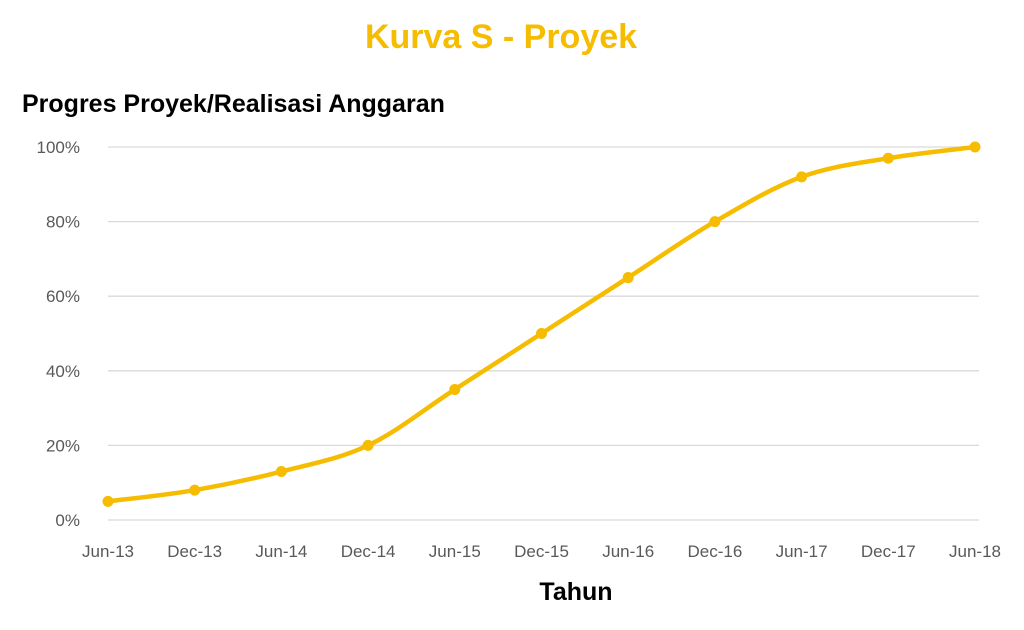 This screenshot has height=630, width=1024. Describe the element at coordinates (888, 551) in the screenshot. I see `x-tick-label: Dec-17` at that location.